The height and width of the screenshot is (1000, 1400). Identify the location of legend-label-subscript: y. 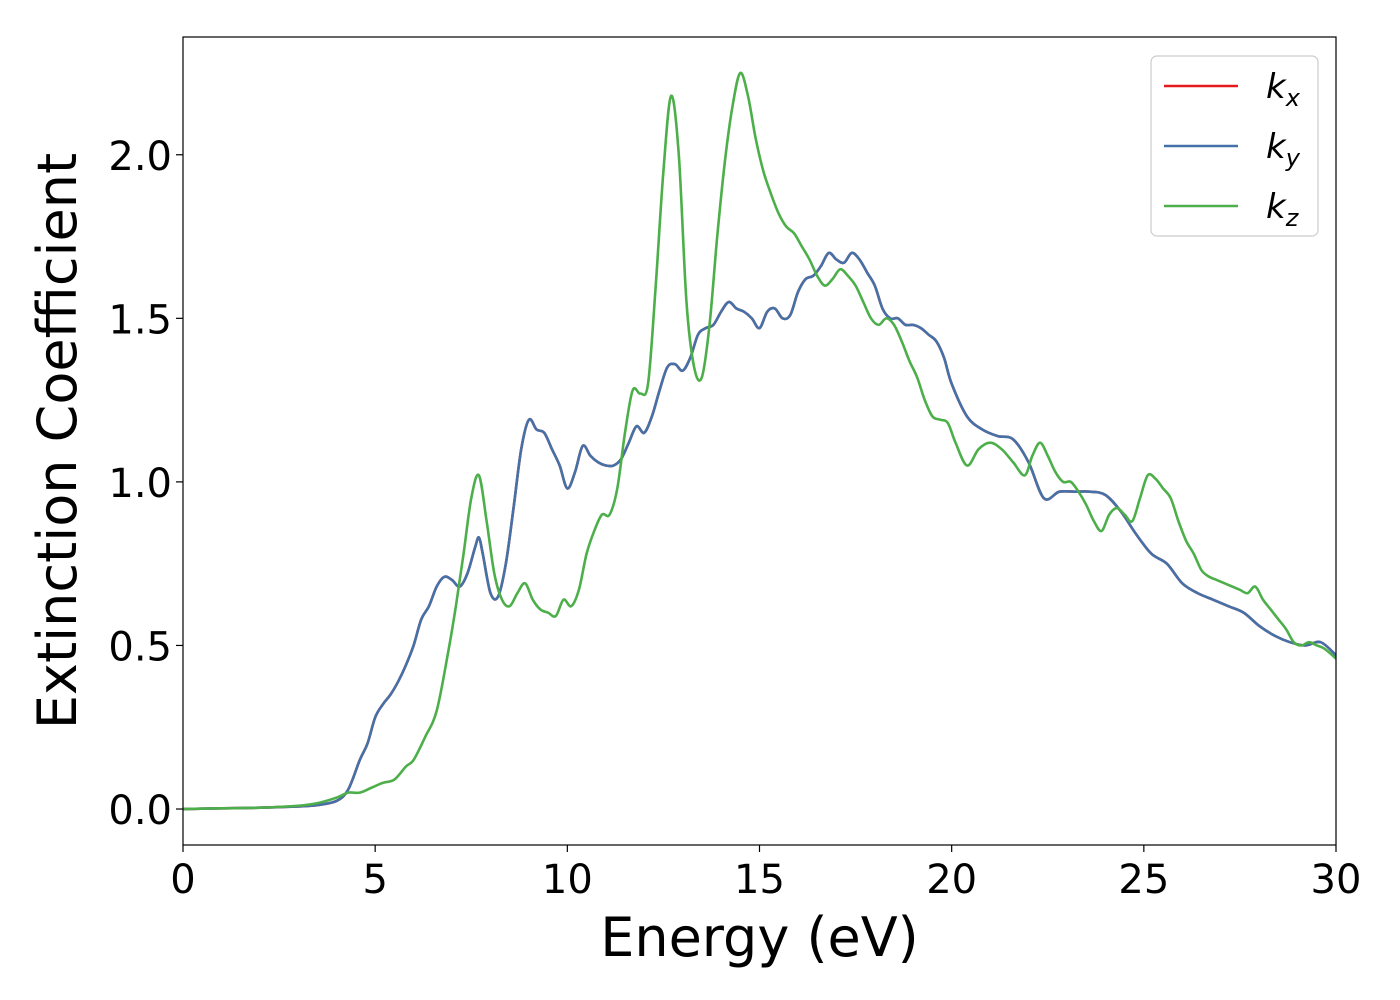
(1293, 158).